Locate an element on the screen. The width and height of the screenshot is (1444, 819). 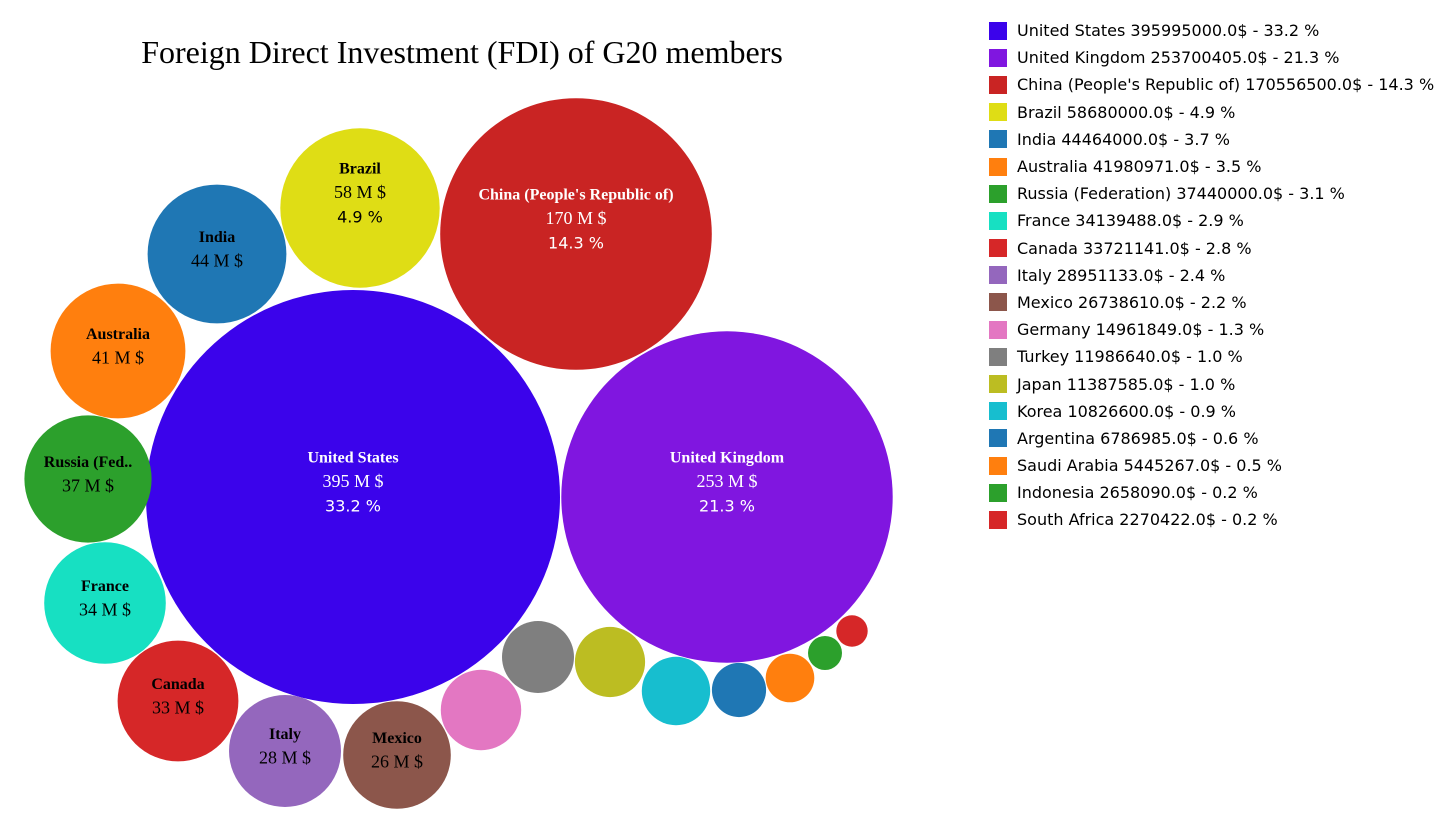
bubble-label-russia-federation: Russia (Fed.. is located at coordinates (88, 462).